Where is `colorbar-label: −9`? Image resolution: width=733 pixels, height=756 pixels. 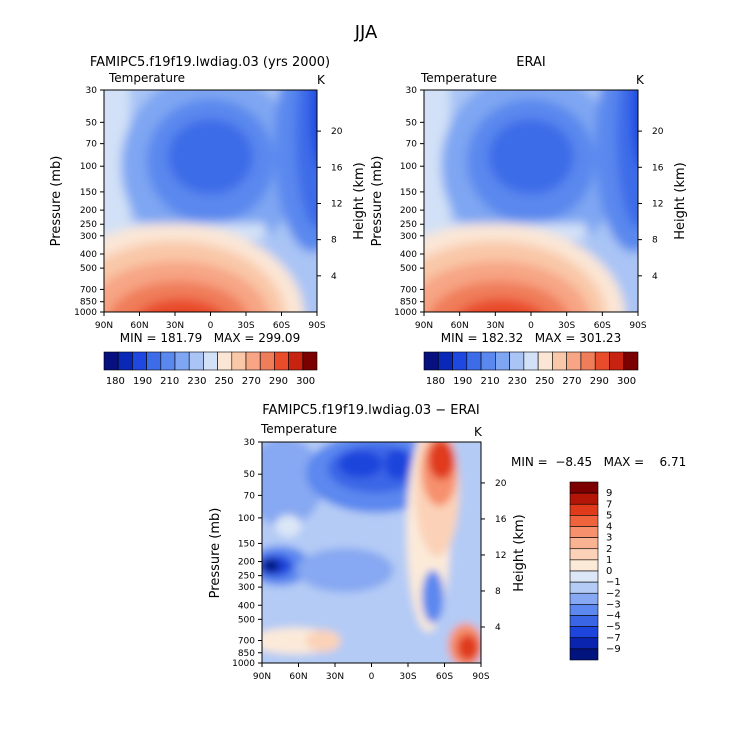
colorbar-label: −9 is located at coordinates (613, 649).